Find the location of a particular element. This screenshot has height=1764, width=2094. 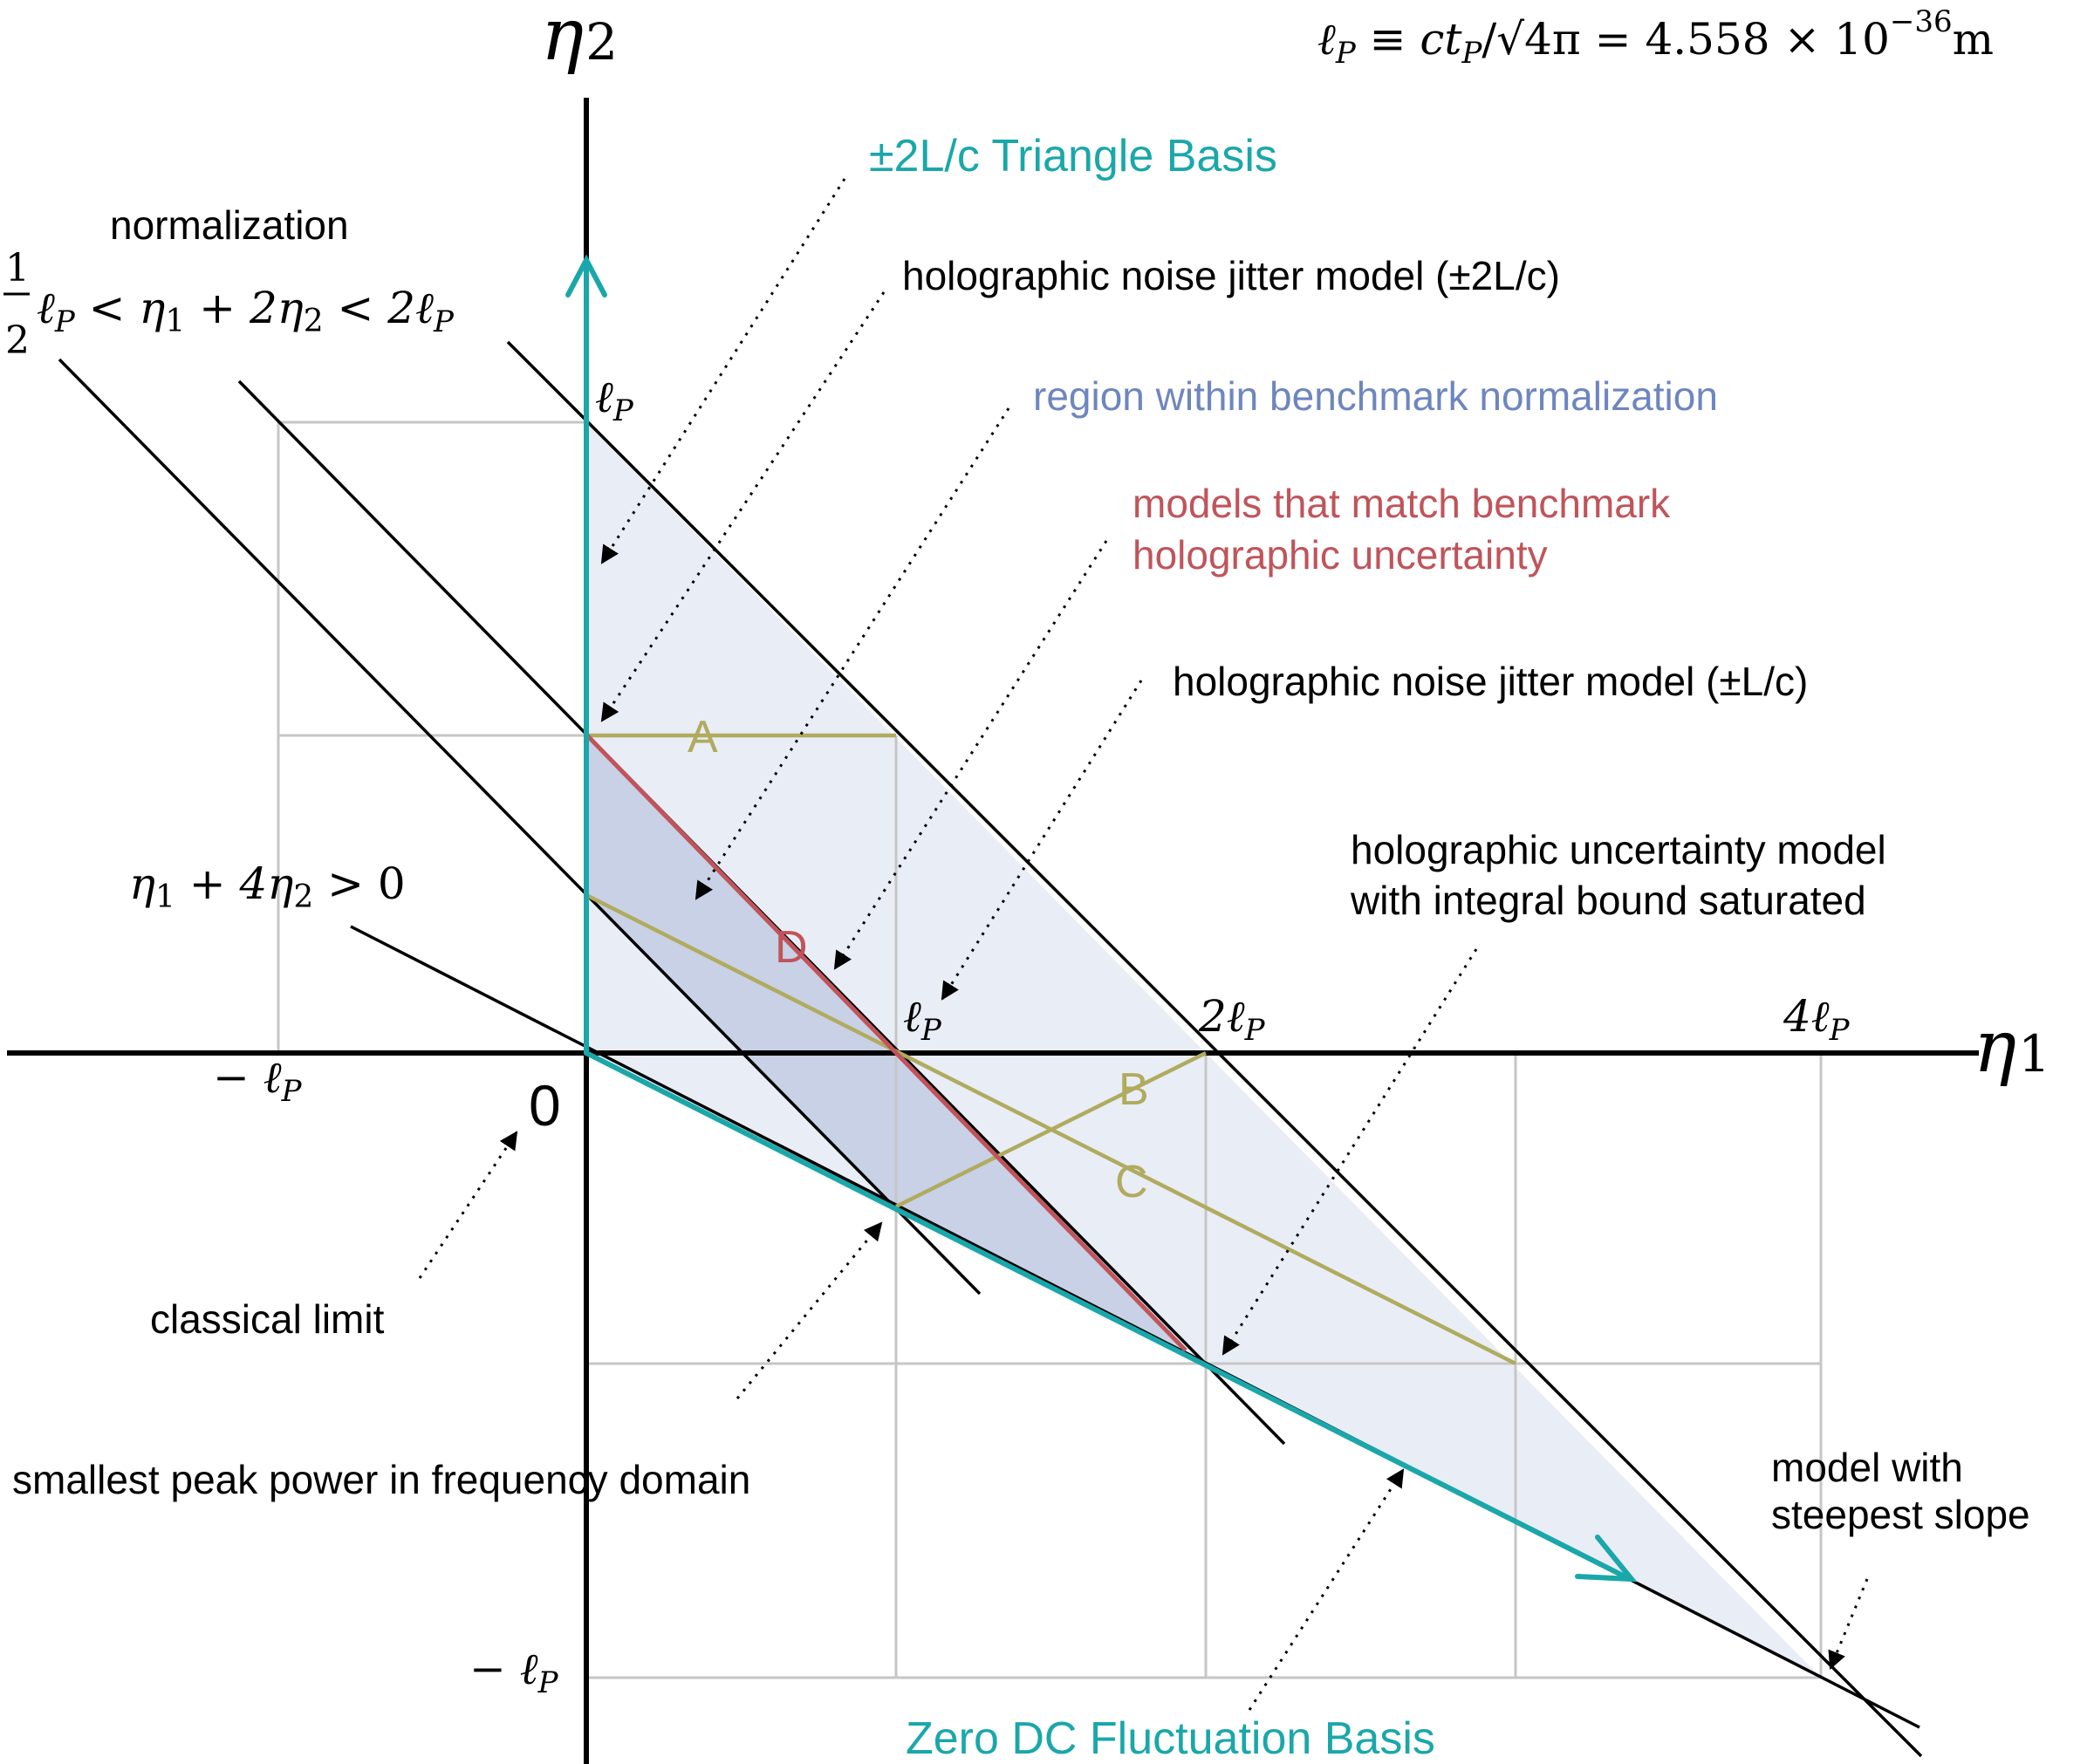

annotation-arrow-region is located at coordinates (852, 654).